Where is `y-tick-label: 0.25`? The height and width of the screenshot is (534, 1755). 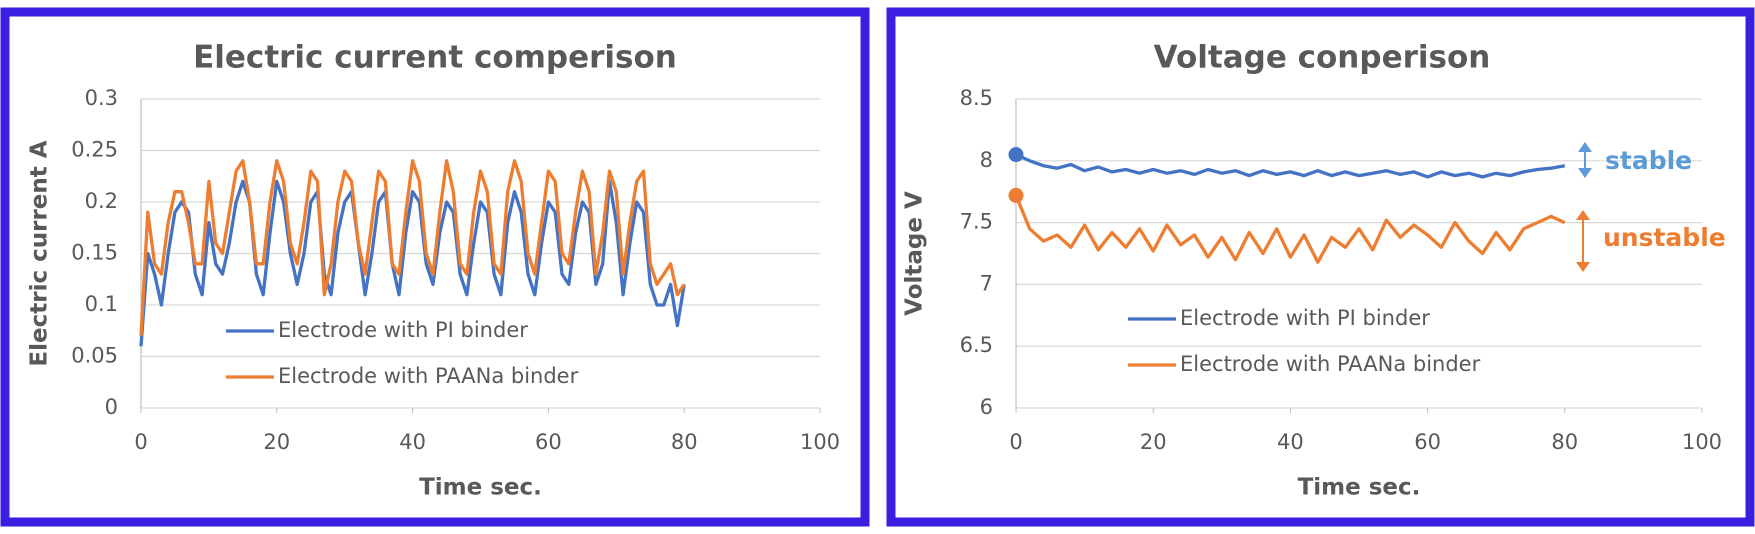 y-tick-label: 0.25 is located at coordinates (94, 150).